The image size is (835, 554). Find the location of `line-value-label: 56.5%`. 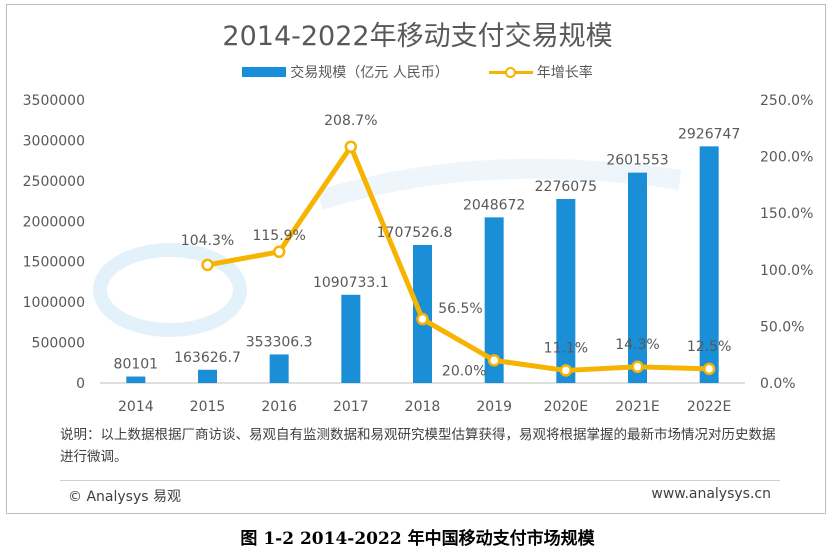

line-value-label: 56.5% is located at coordinates (460, 309).